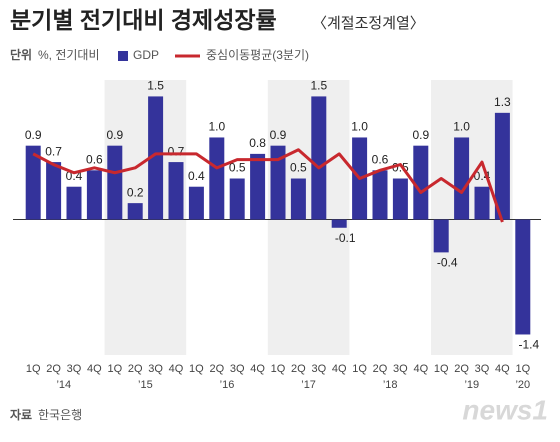 This screenshot has height=442, width=560. I want to click on data-label: 0.2, so click(135, 192).